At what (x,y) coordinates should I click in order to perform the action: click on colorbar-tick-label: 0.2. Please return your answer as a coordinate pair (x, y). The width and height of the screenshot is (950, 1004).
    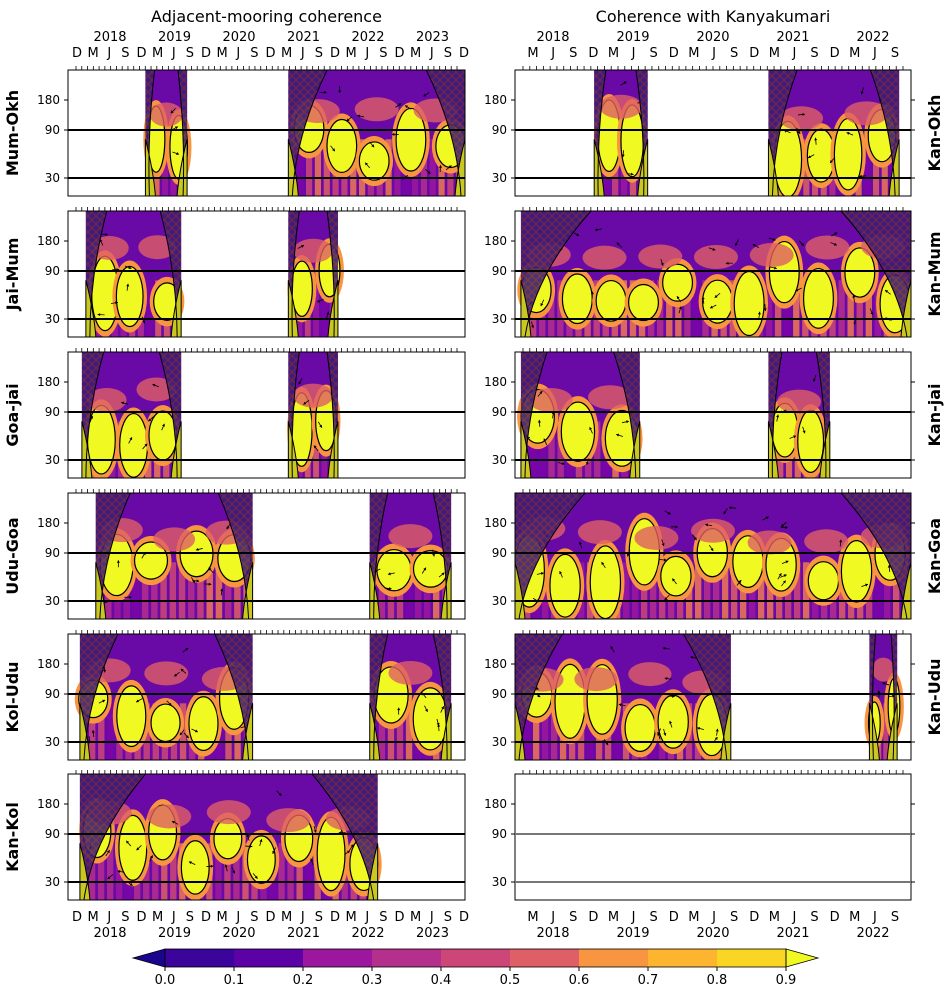
    Looking at the image, I should click on (303, 980).